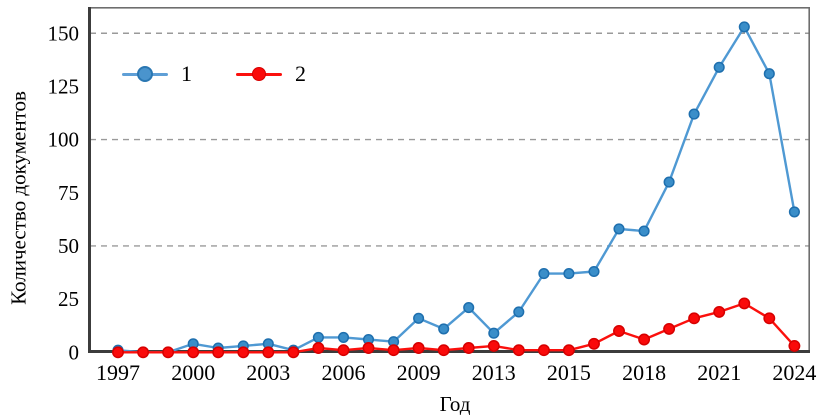 This screenshot has width=838, height=420. I want to click on x-tick-label-2013: 2013, so click(494, 372).